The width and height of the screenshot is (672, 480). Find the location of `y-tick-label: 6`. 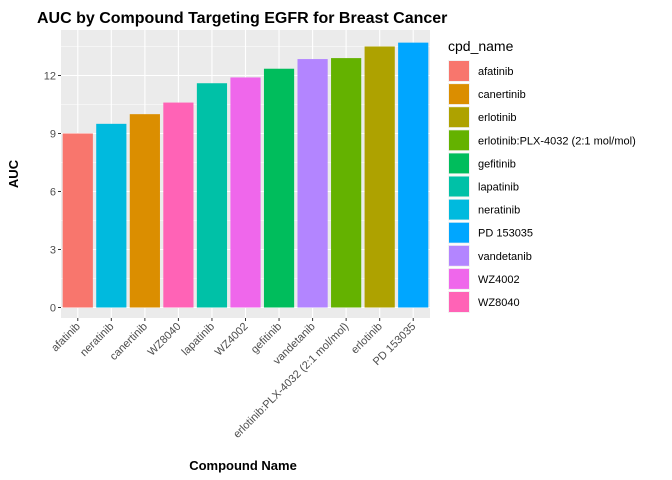

y-tick-label: 6 is located at coordinates (53, 193).